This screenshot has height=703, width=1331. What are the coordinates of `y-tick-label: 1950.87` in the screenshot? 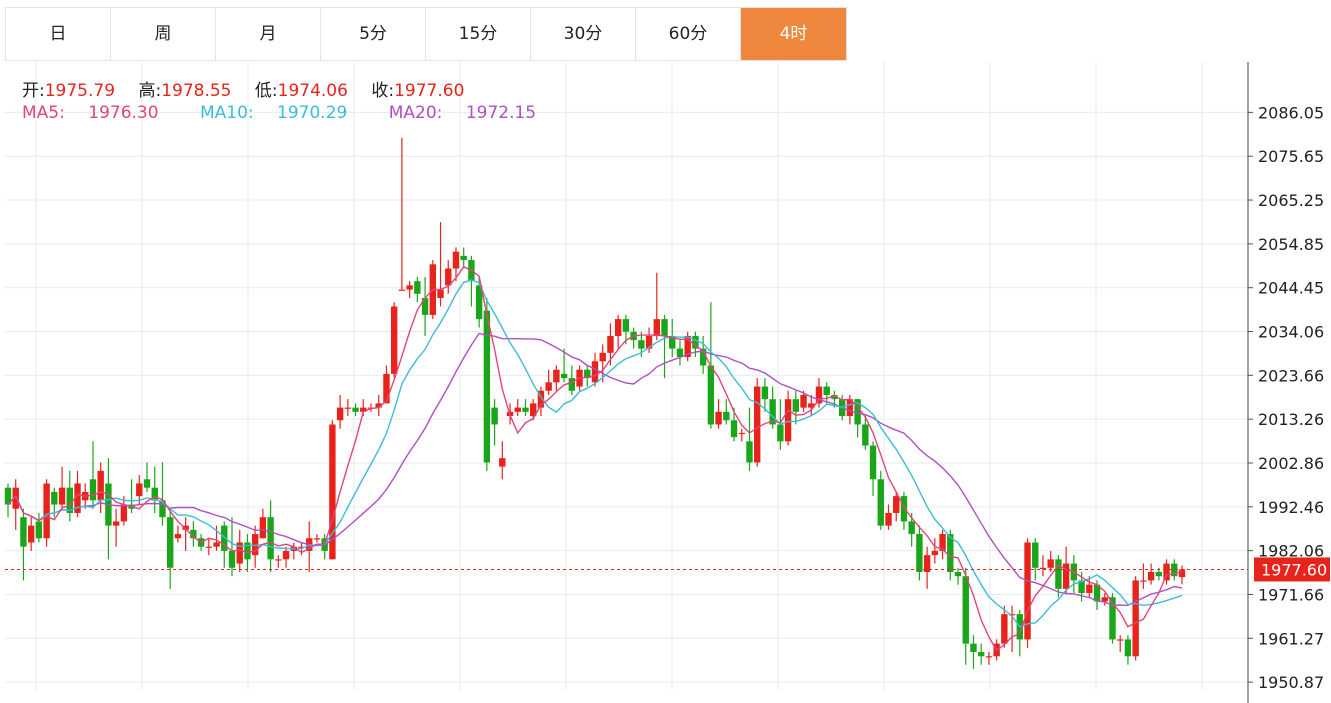 It's located at (1291, 682).